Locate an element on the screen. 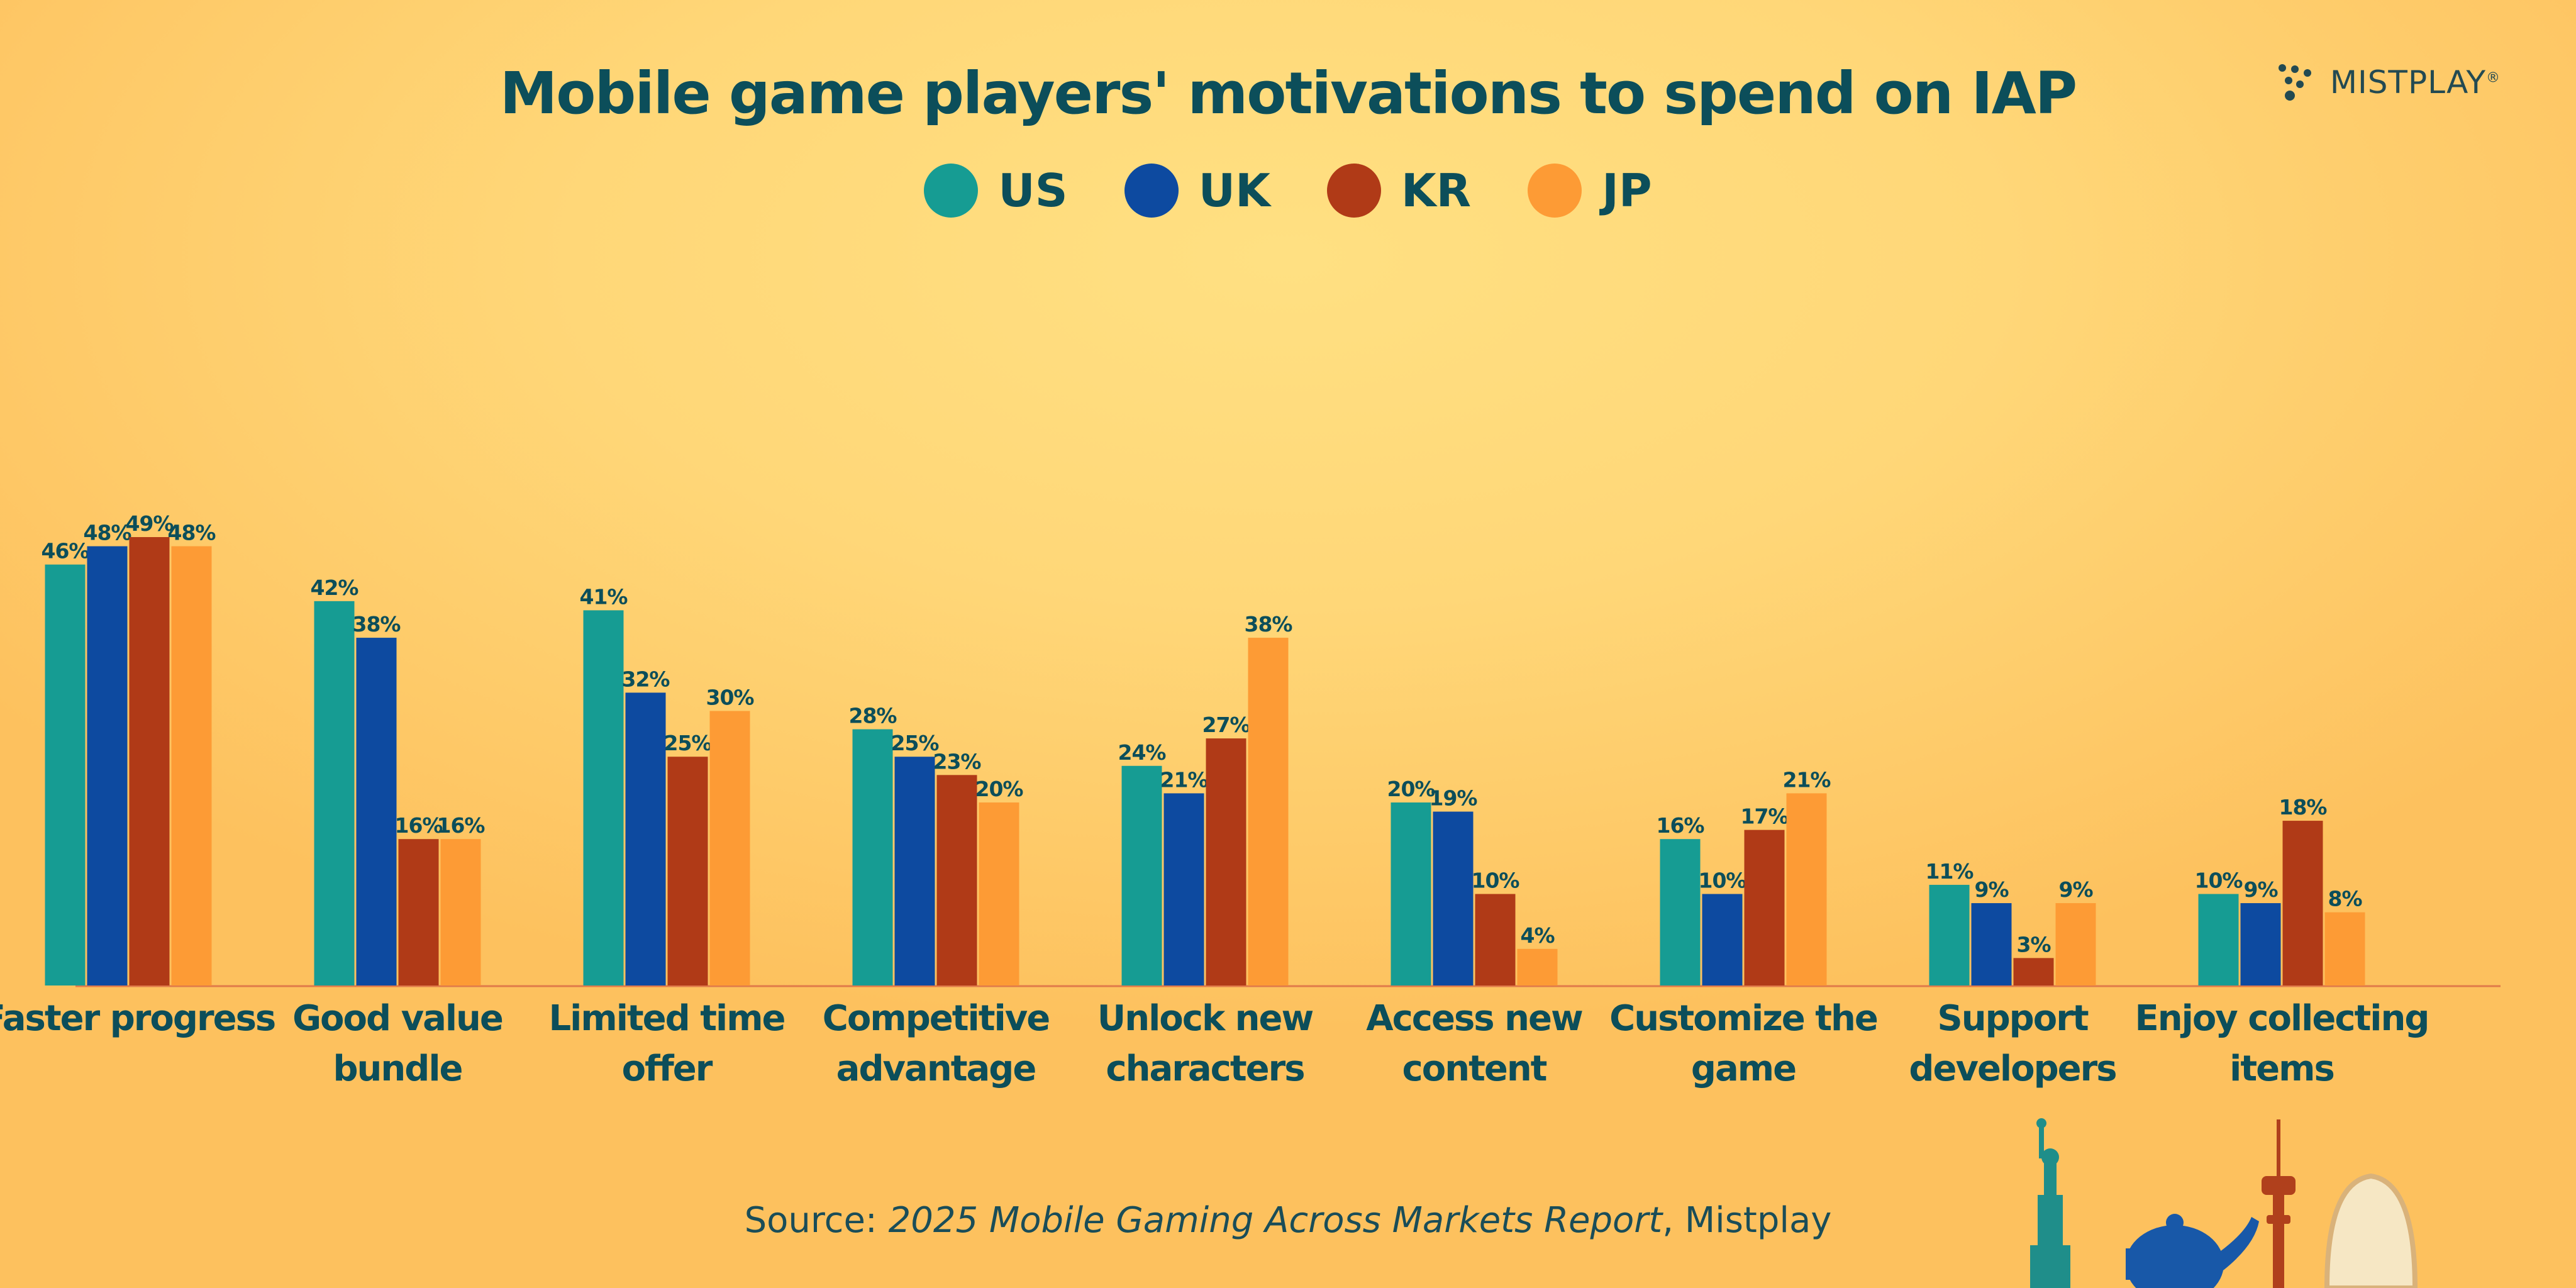 This screenshot has width=2576, height=1288. data-label-kr-2: 16% is located at coordinates (419, 825).